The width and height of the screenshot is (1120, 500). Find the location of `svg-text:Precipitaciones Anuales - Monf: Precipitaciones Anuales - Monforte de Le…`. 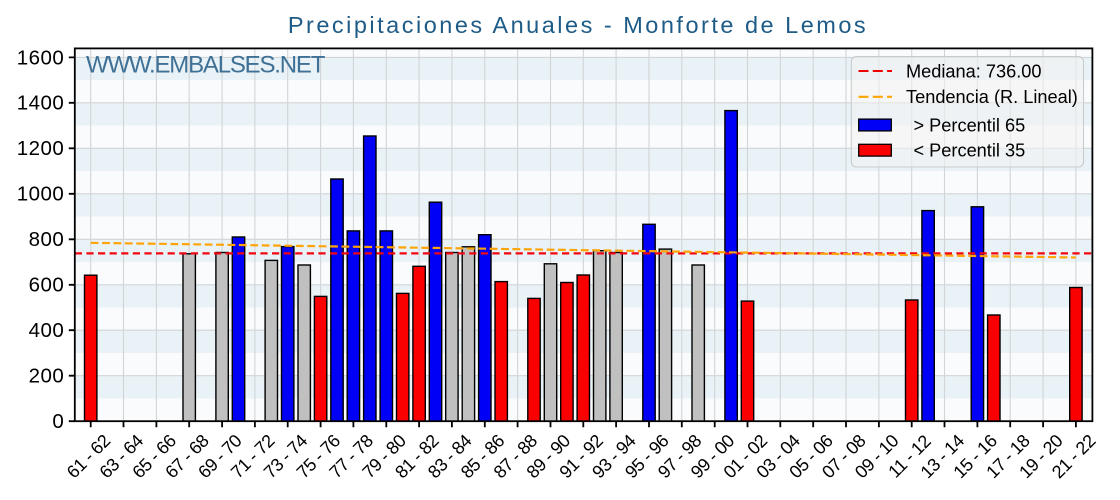

svg-text:Precipitaciones Anuales - Monf: Precipitaciones Anuales - Monforte de Le… is located at coordinates (578, 25).